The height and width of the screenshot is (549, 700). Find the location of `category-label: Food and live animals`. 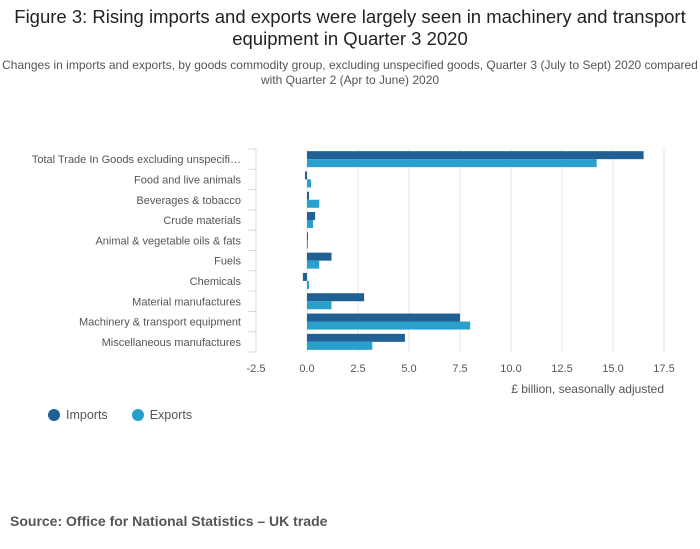

category-label: Food and live animals is located at coordinates (188, 180).